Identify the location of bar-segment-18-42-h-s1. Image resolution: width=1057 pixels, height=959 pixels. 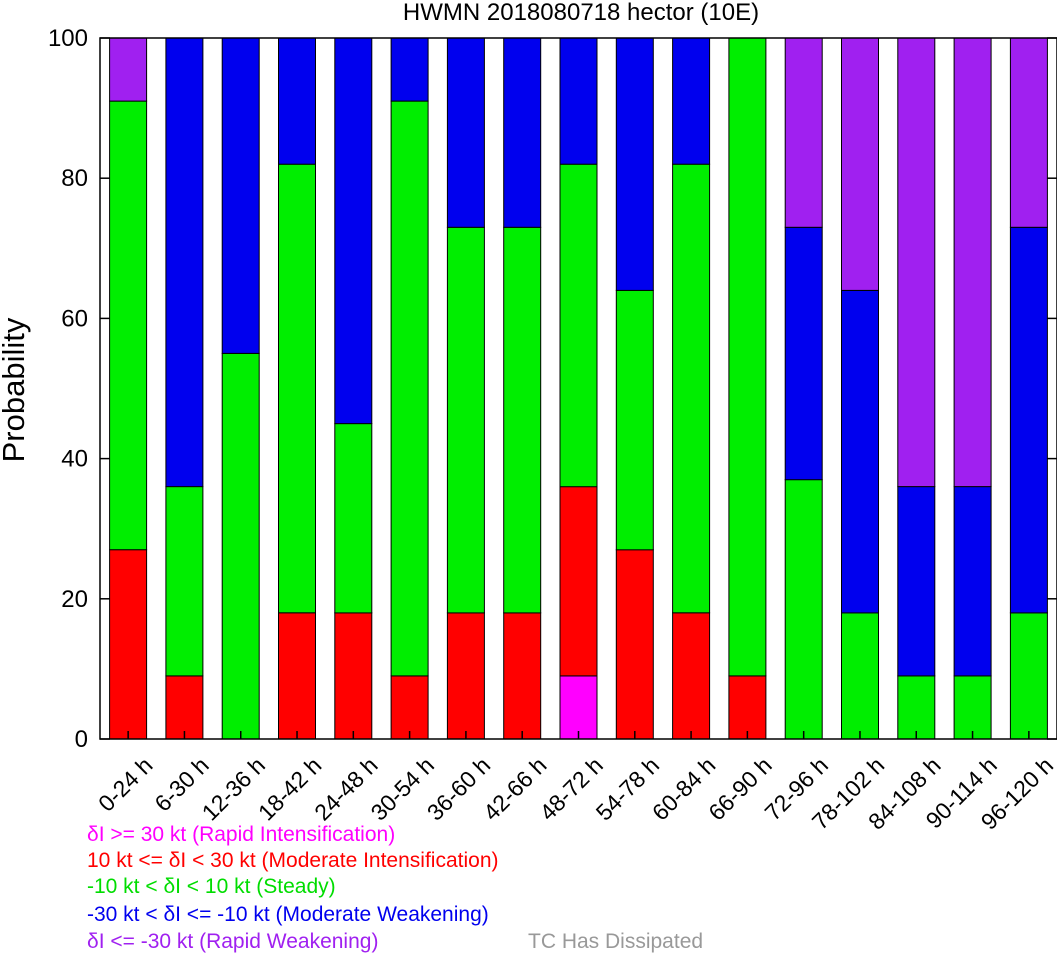
(297, 676).